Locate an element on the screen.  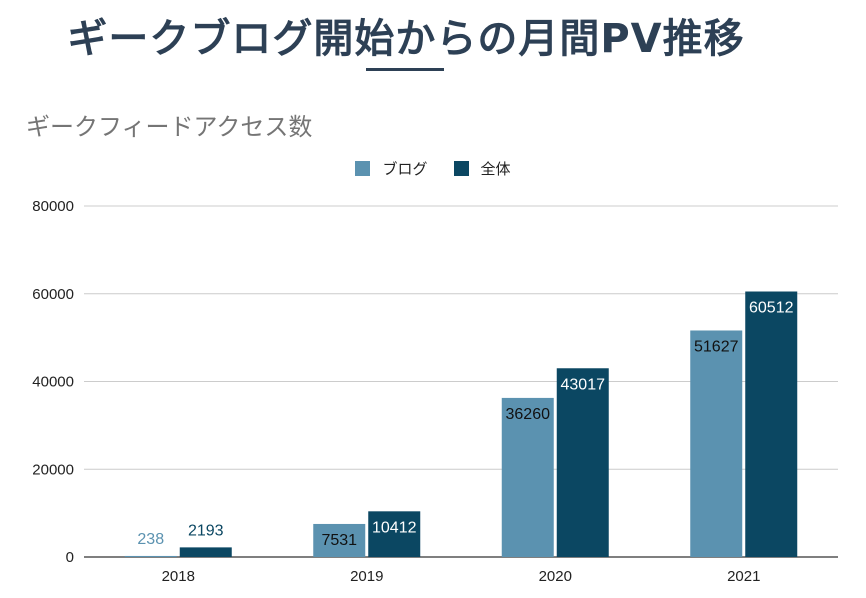
data-label: 36260 is located at coordinates (528, 414).